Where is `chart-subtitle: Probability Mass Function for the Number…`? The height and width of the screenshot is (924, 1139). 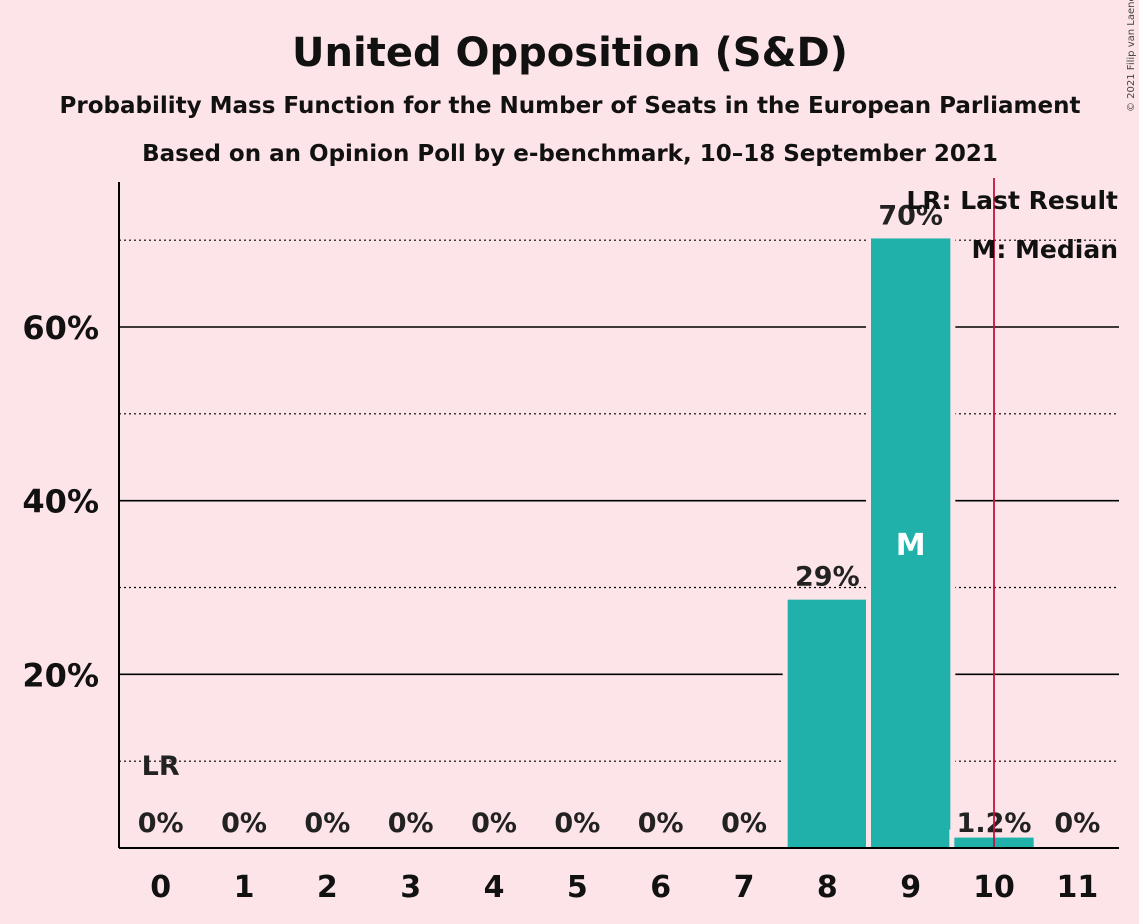 chart-subtitle: Probability Mass Function for the Number… is located at coordinates (570, 106).